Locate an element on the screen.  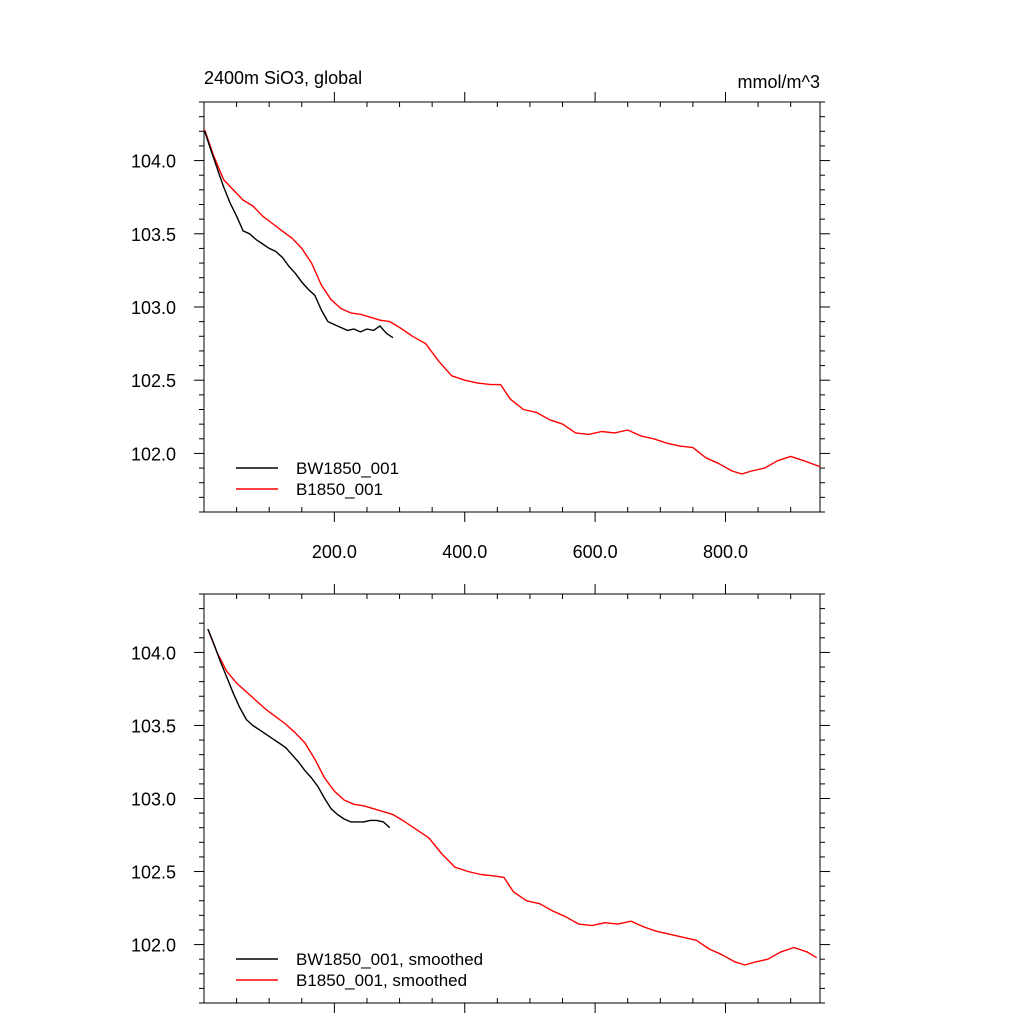
legend-label-1: BW1850_001 is located at coordinates (347, 468).